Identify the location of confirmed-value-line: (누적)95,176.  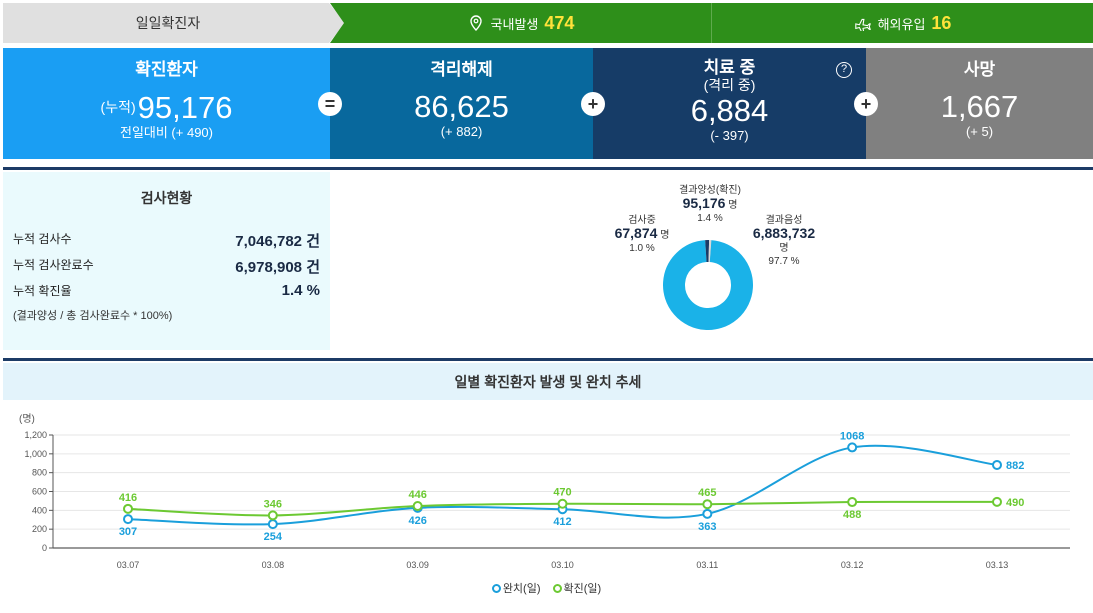
(166, 107).